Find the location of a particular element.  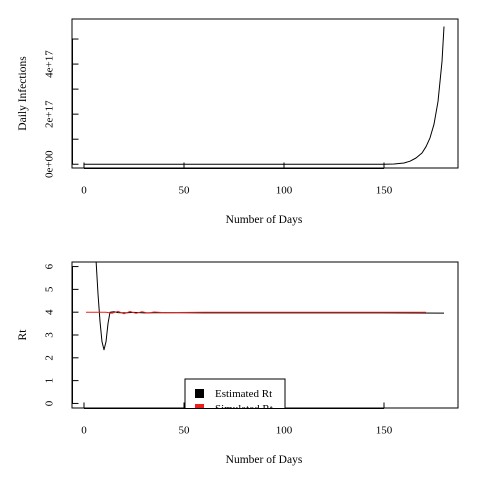

simulated-rt-line is located at coordinates (256, 312).